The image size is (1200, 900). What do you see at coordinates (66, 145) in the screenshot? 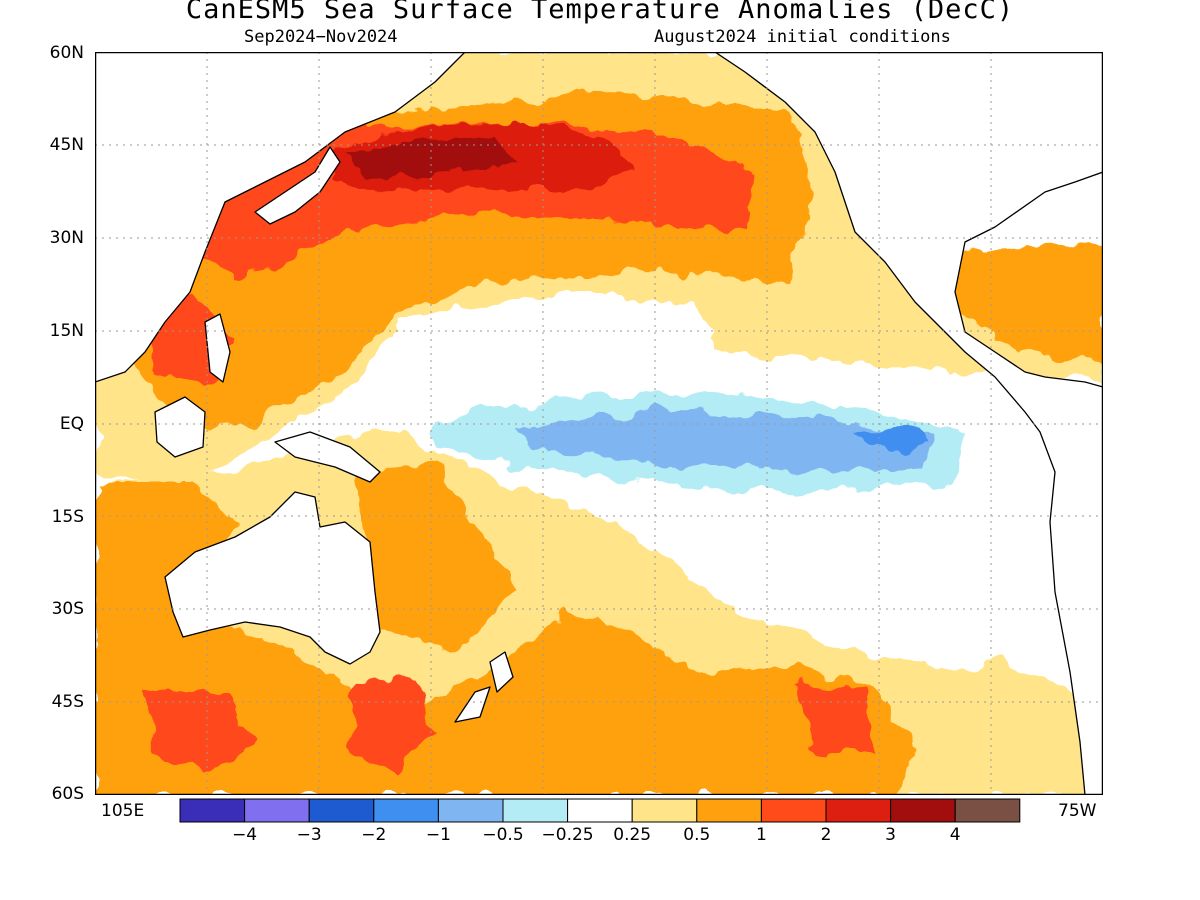
I see `lat-label-45n: 45N` at bounding box center [66, 145].